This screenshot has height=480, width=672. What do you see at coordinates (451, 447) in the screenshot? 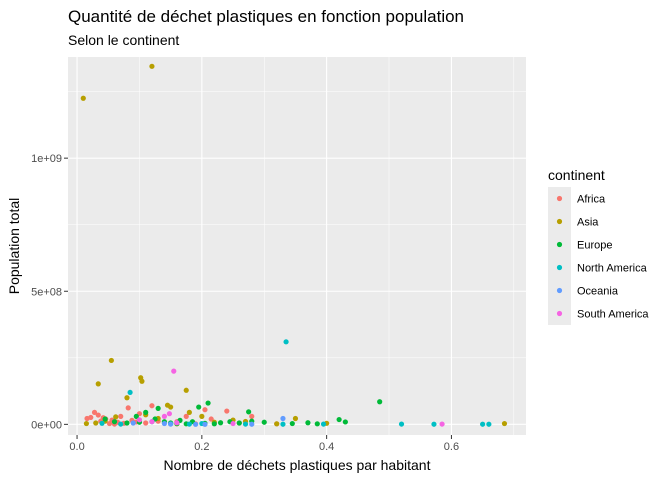
I see `x-tick-label: 0.6` at bounding box center [451, 447].